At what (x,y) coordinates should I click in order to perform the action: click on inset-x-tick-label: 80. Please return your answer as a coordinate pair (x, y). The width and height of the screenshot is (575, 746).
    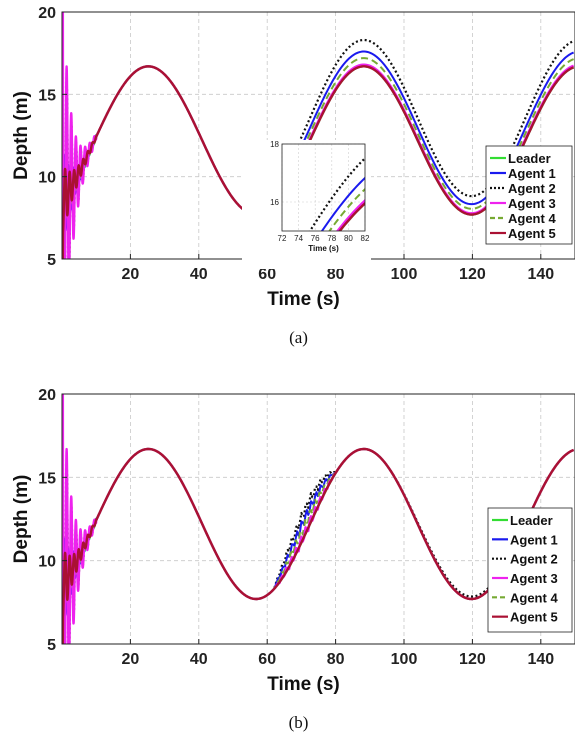
    Looking at the image, I should click on (348, 238).